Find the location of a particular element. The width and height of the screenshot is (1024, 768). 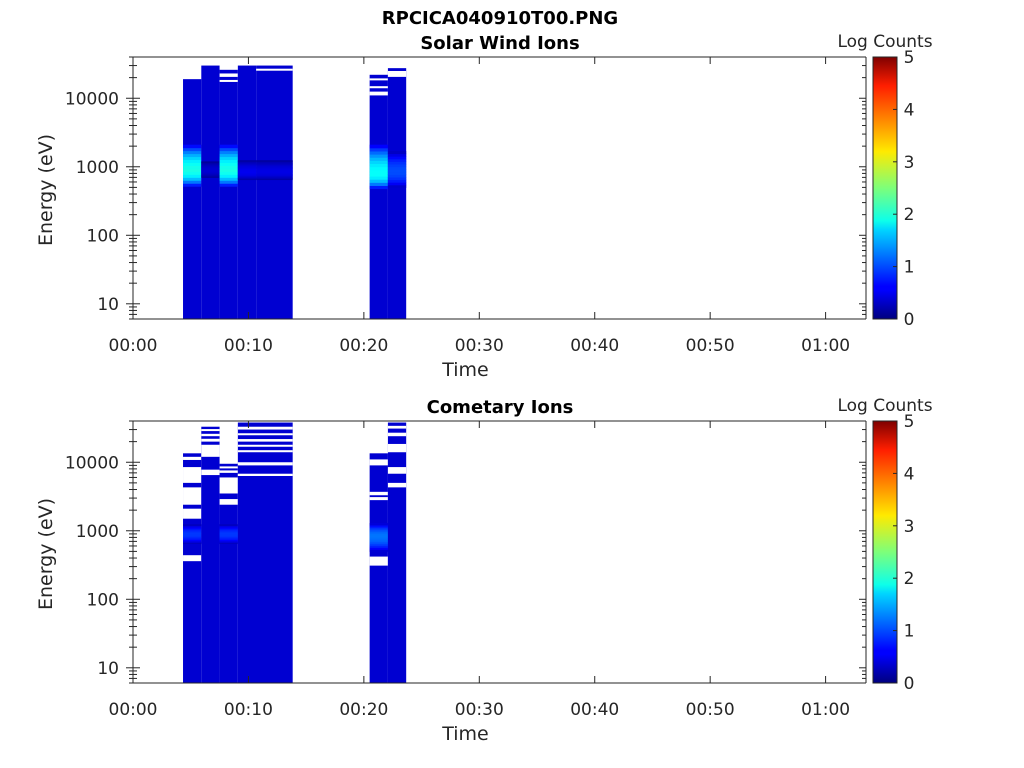

y-axis-label: Energy (eV) is located at coordinates (46, 190).